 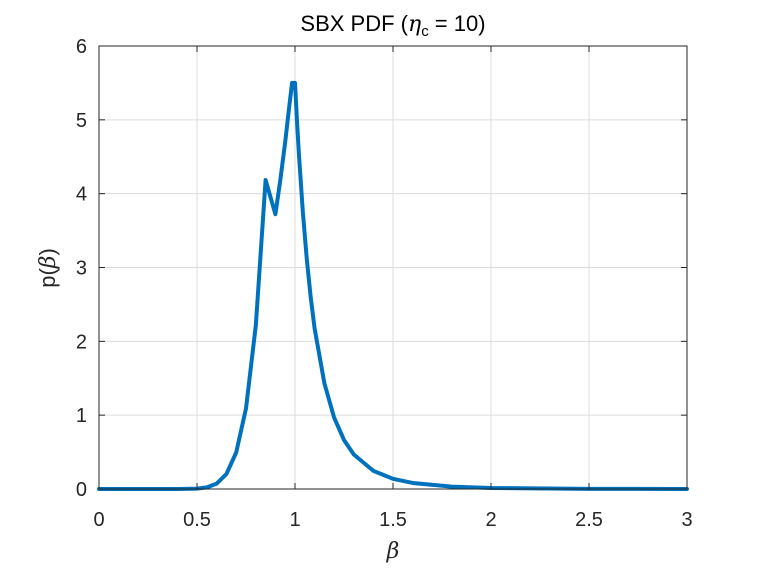 I want to click on y-tick-label: 1, so click(x=81, y=416).